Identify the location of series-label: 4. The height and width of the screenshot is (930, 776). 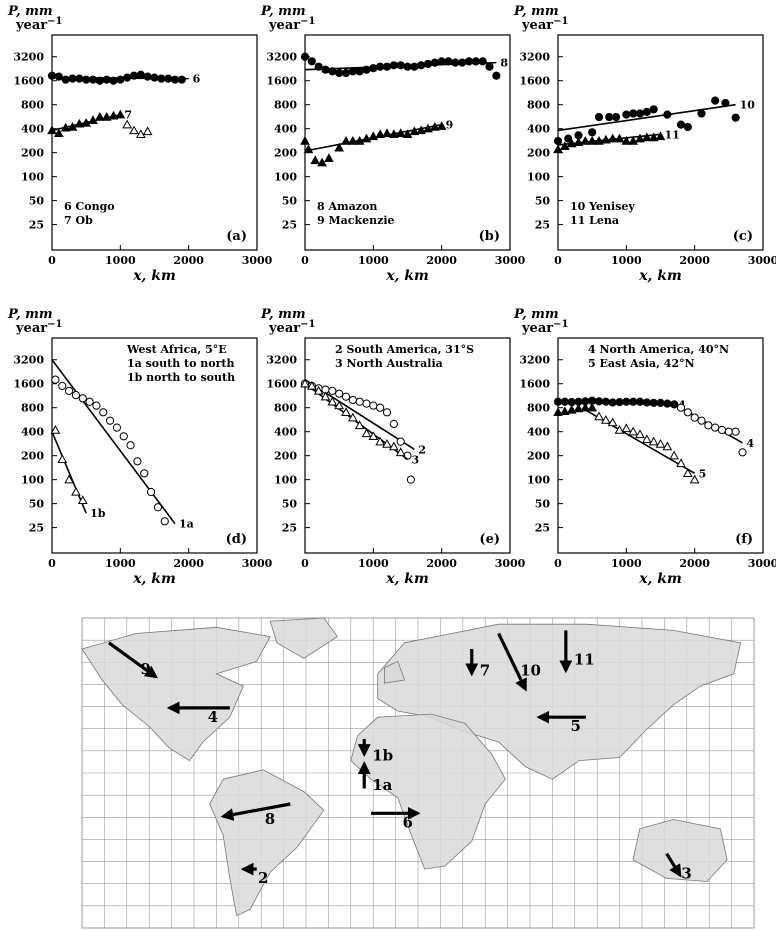
(751, 443).